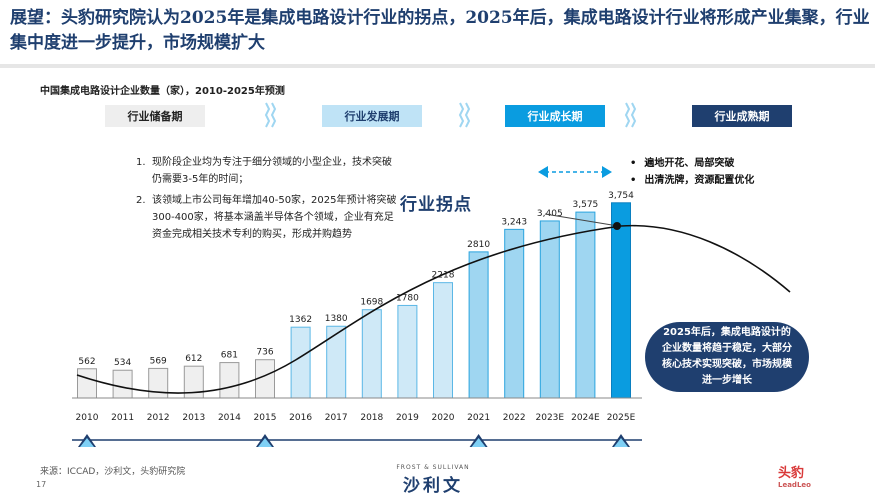 Image resolution: width=875 pixels, height=496 pixels. Describe the element at coordinates (699, 180) in the screenshot. I see `bullet-text: 出清洗牌，资源配置优化` at that location.